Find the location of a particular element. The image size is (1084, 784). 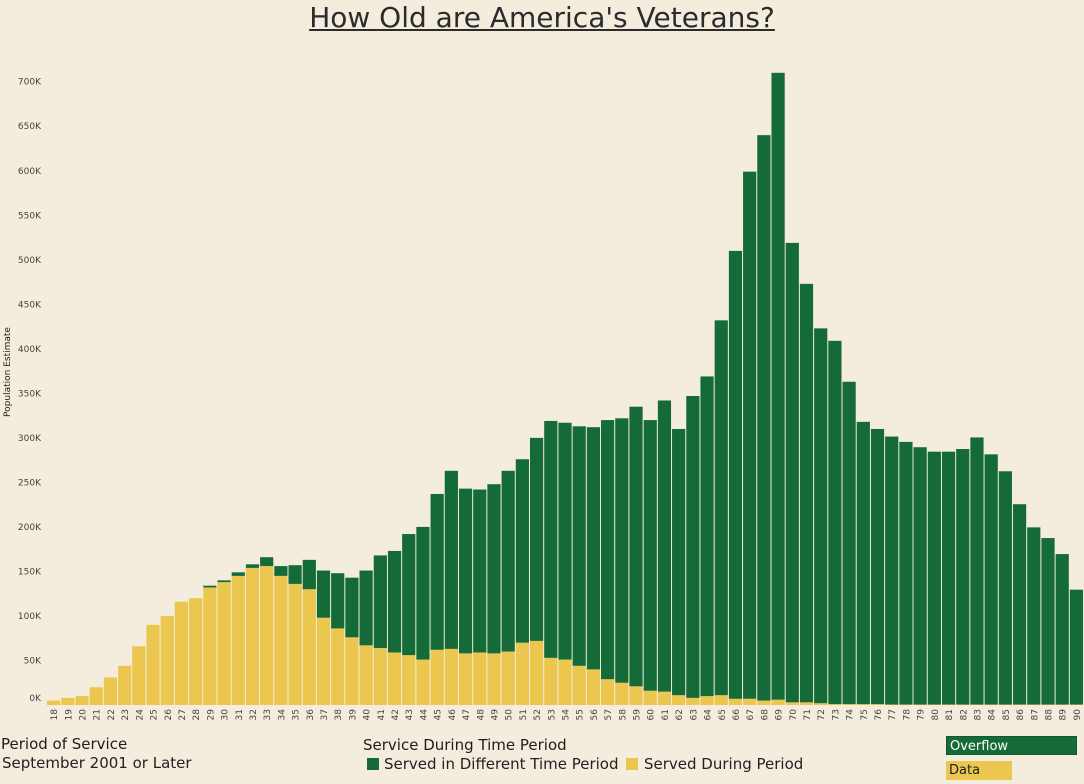

overflow-button: Overflow is located at coordinates (1011, 745).